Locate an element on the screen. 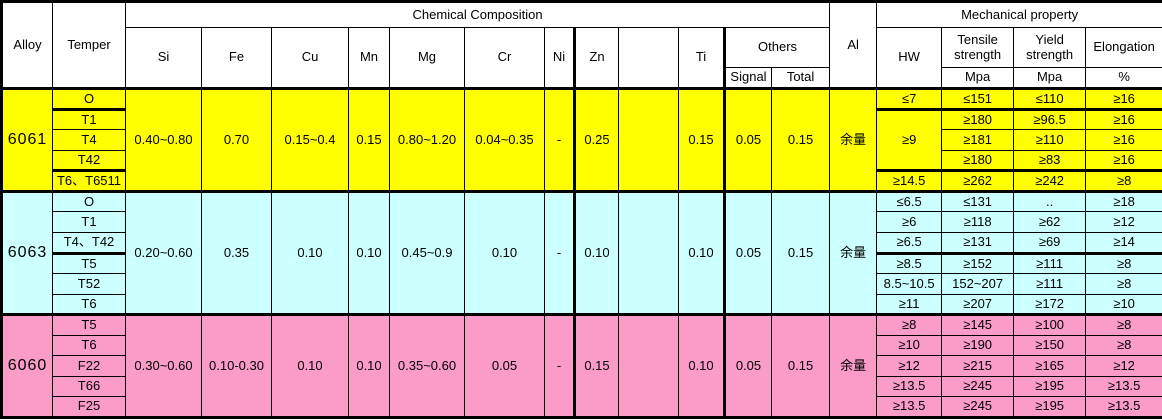  hw-cell: ≤6.5 is located at coordinates (909, 201).